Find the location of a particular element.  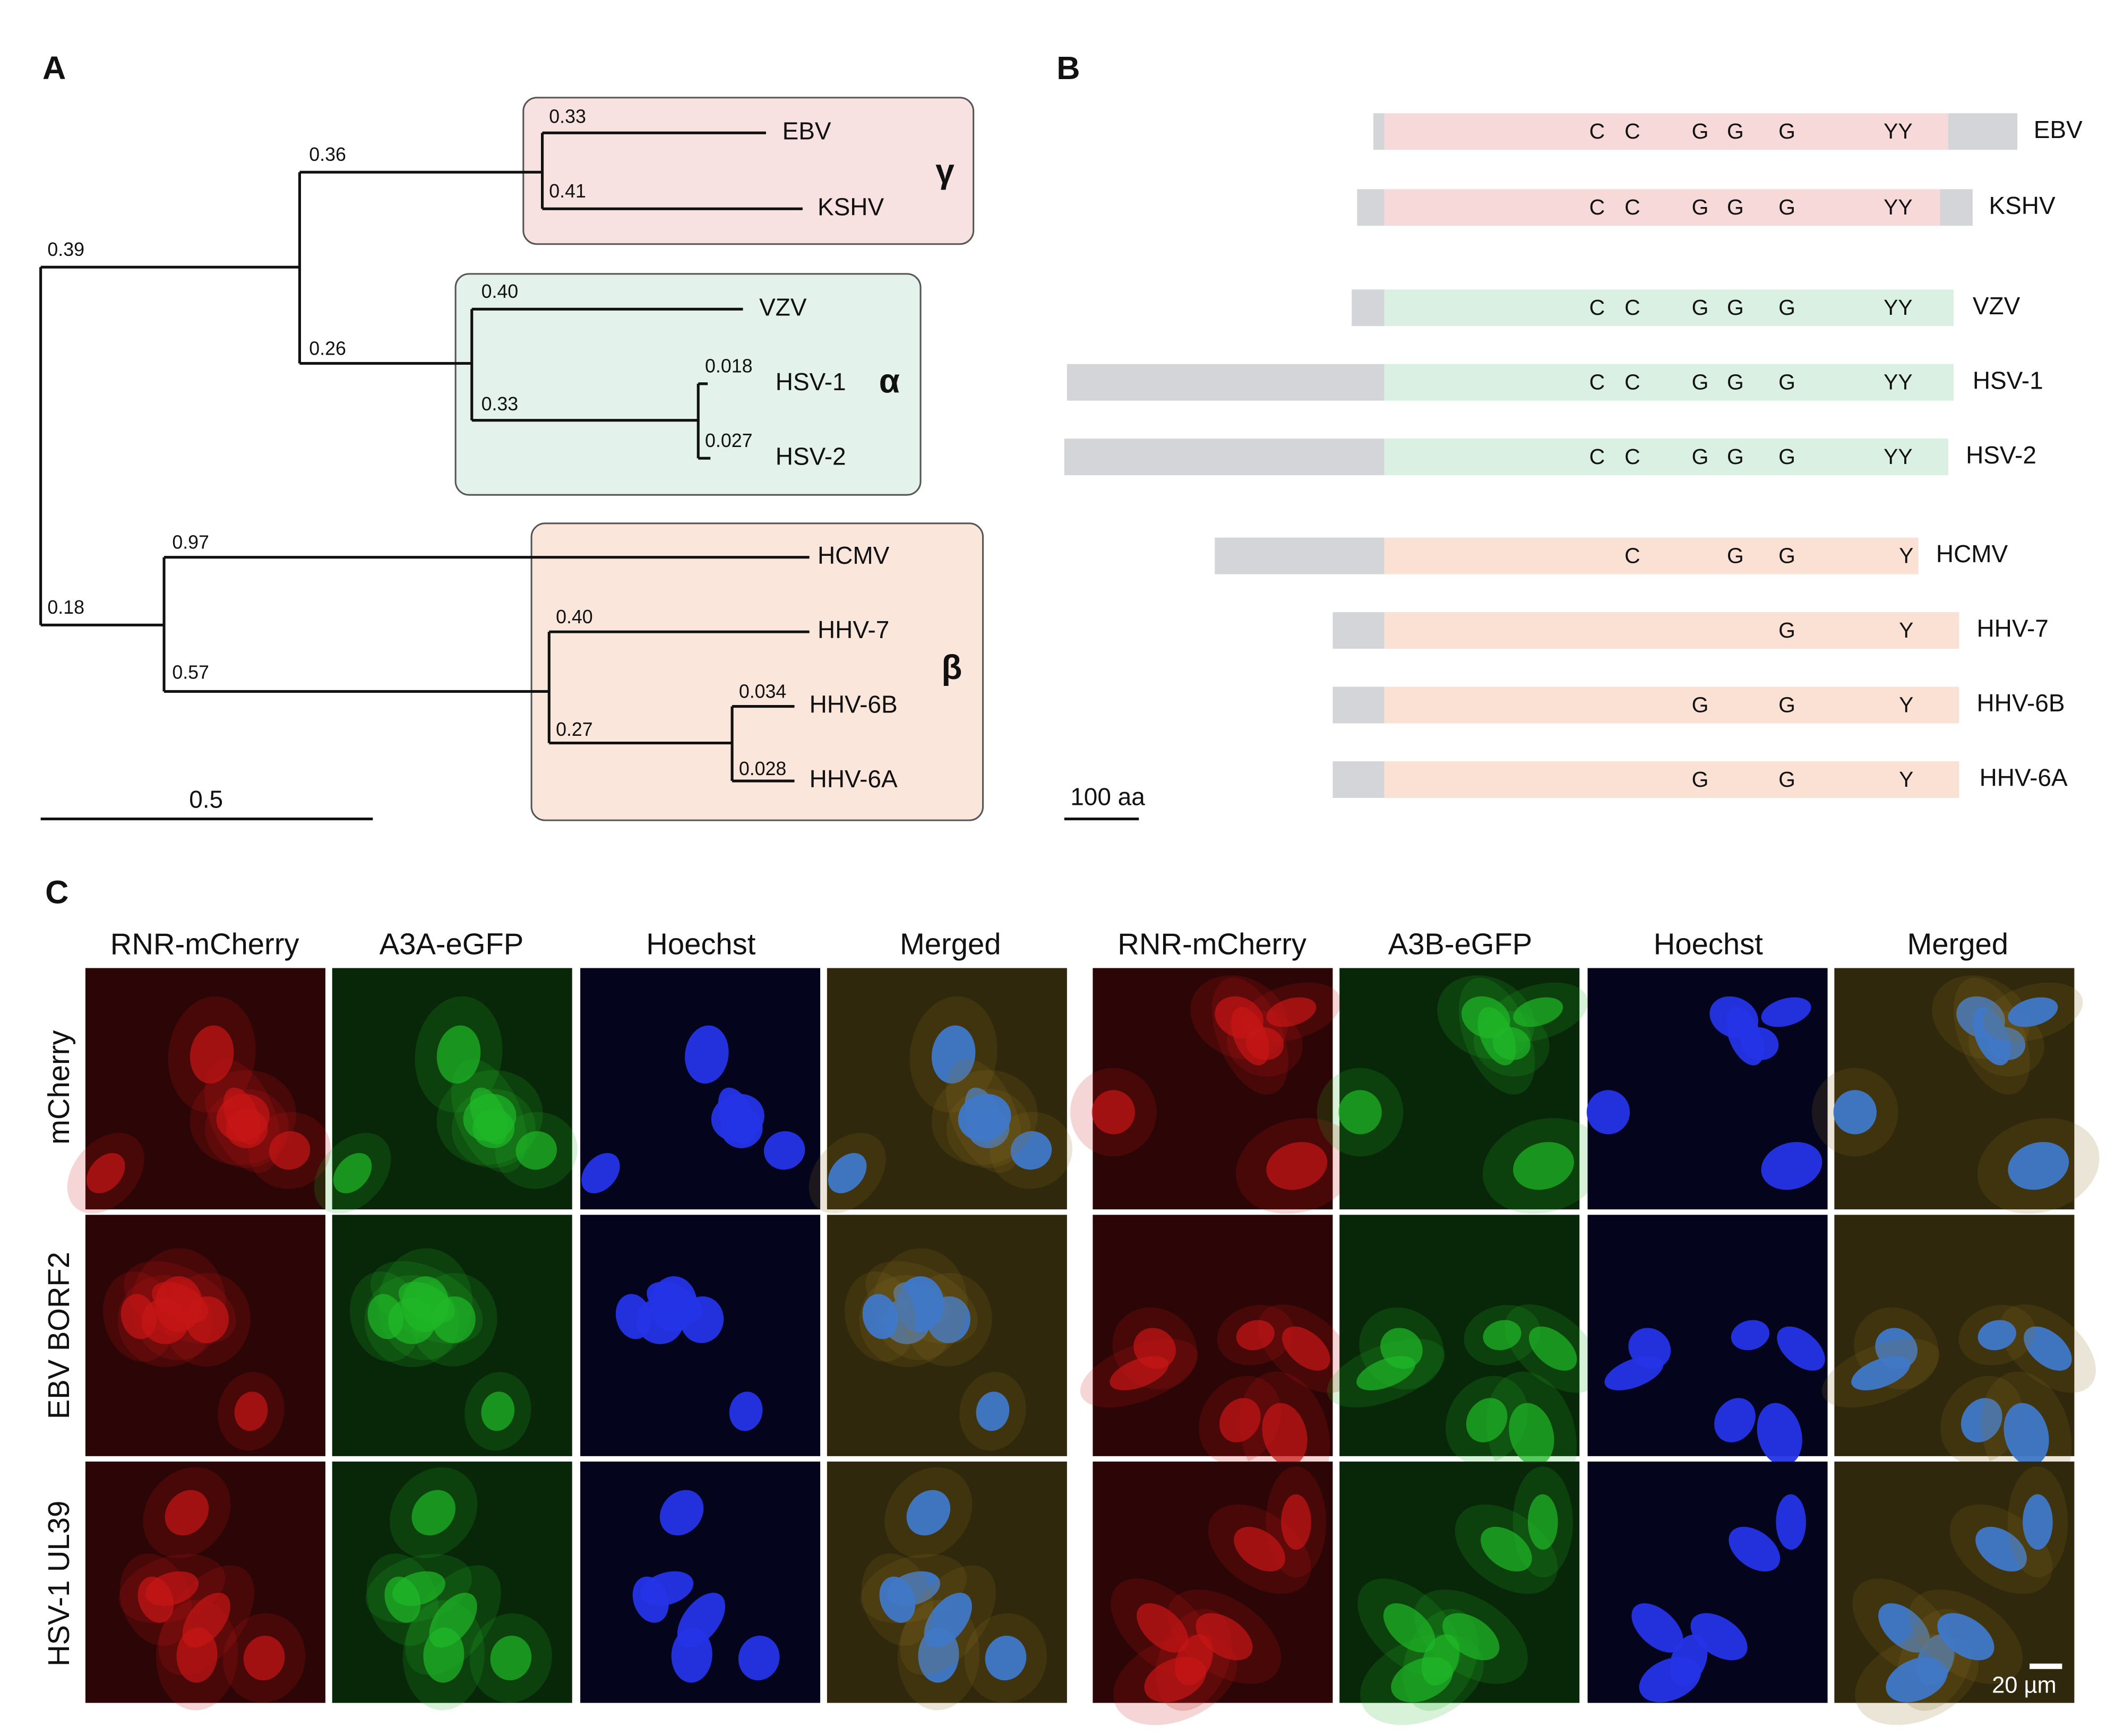

protein-label: HHV-6B is located at coordinates (2021, 703).